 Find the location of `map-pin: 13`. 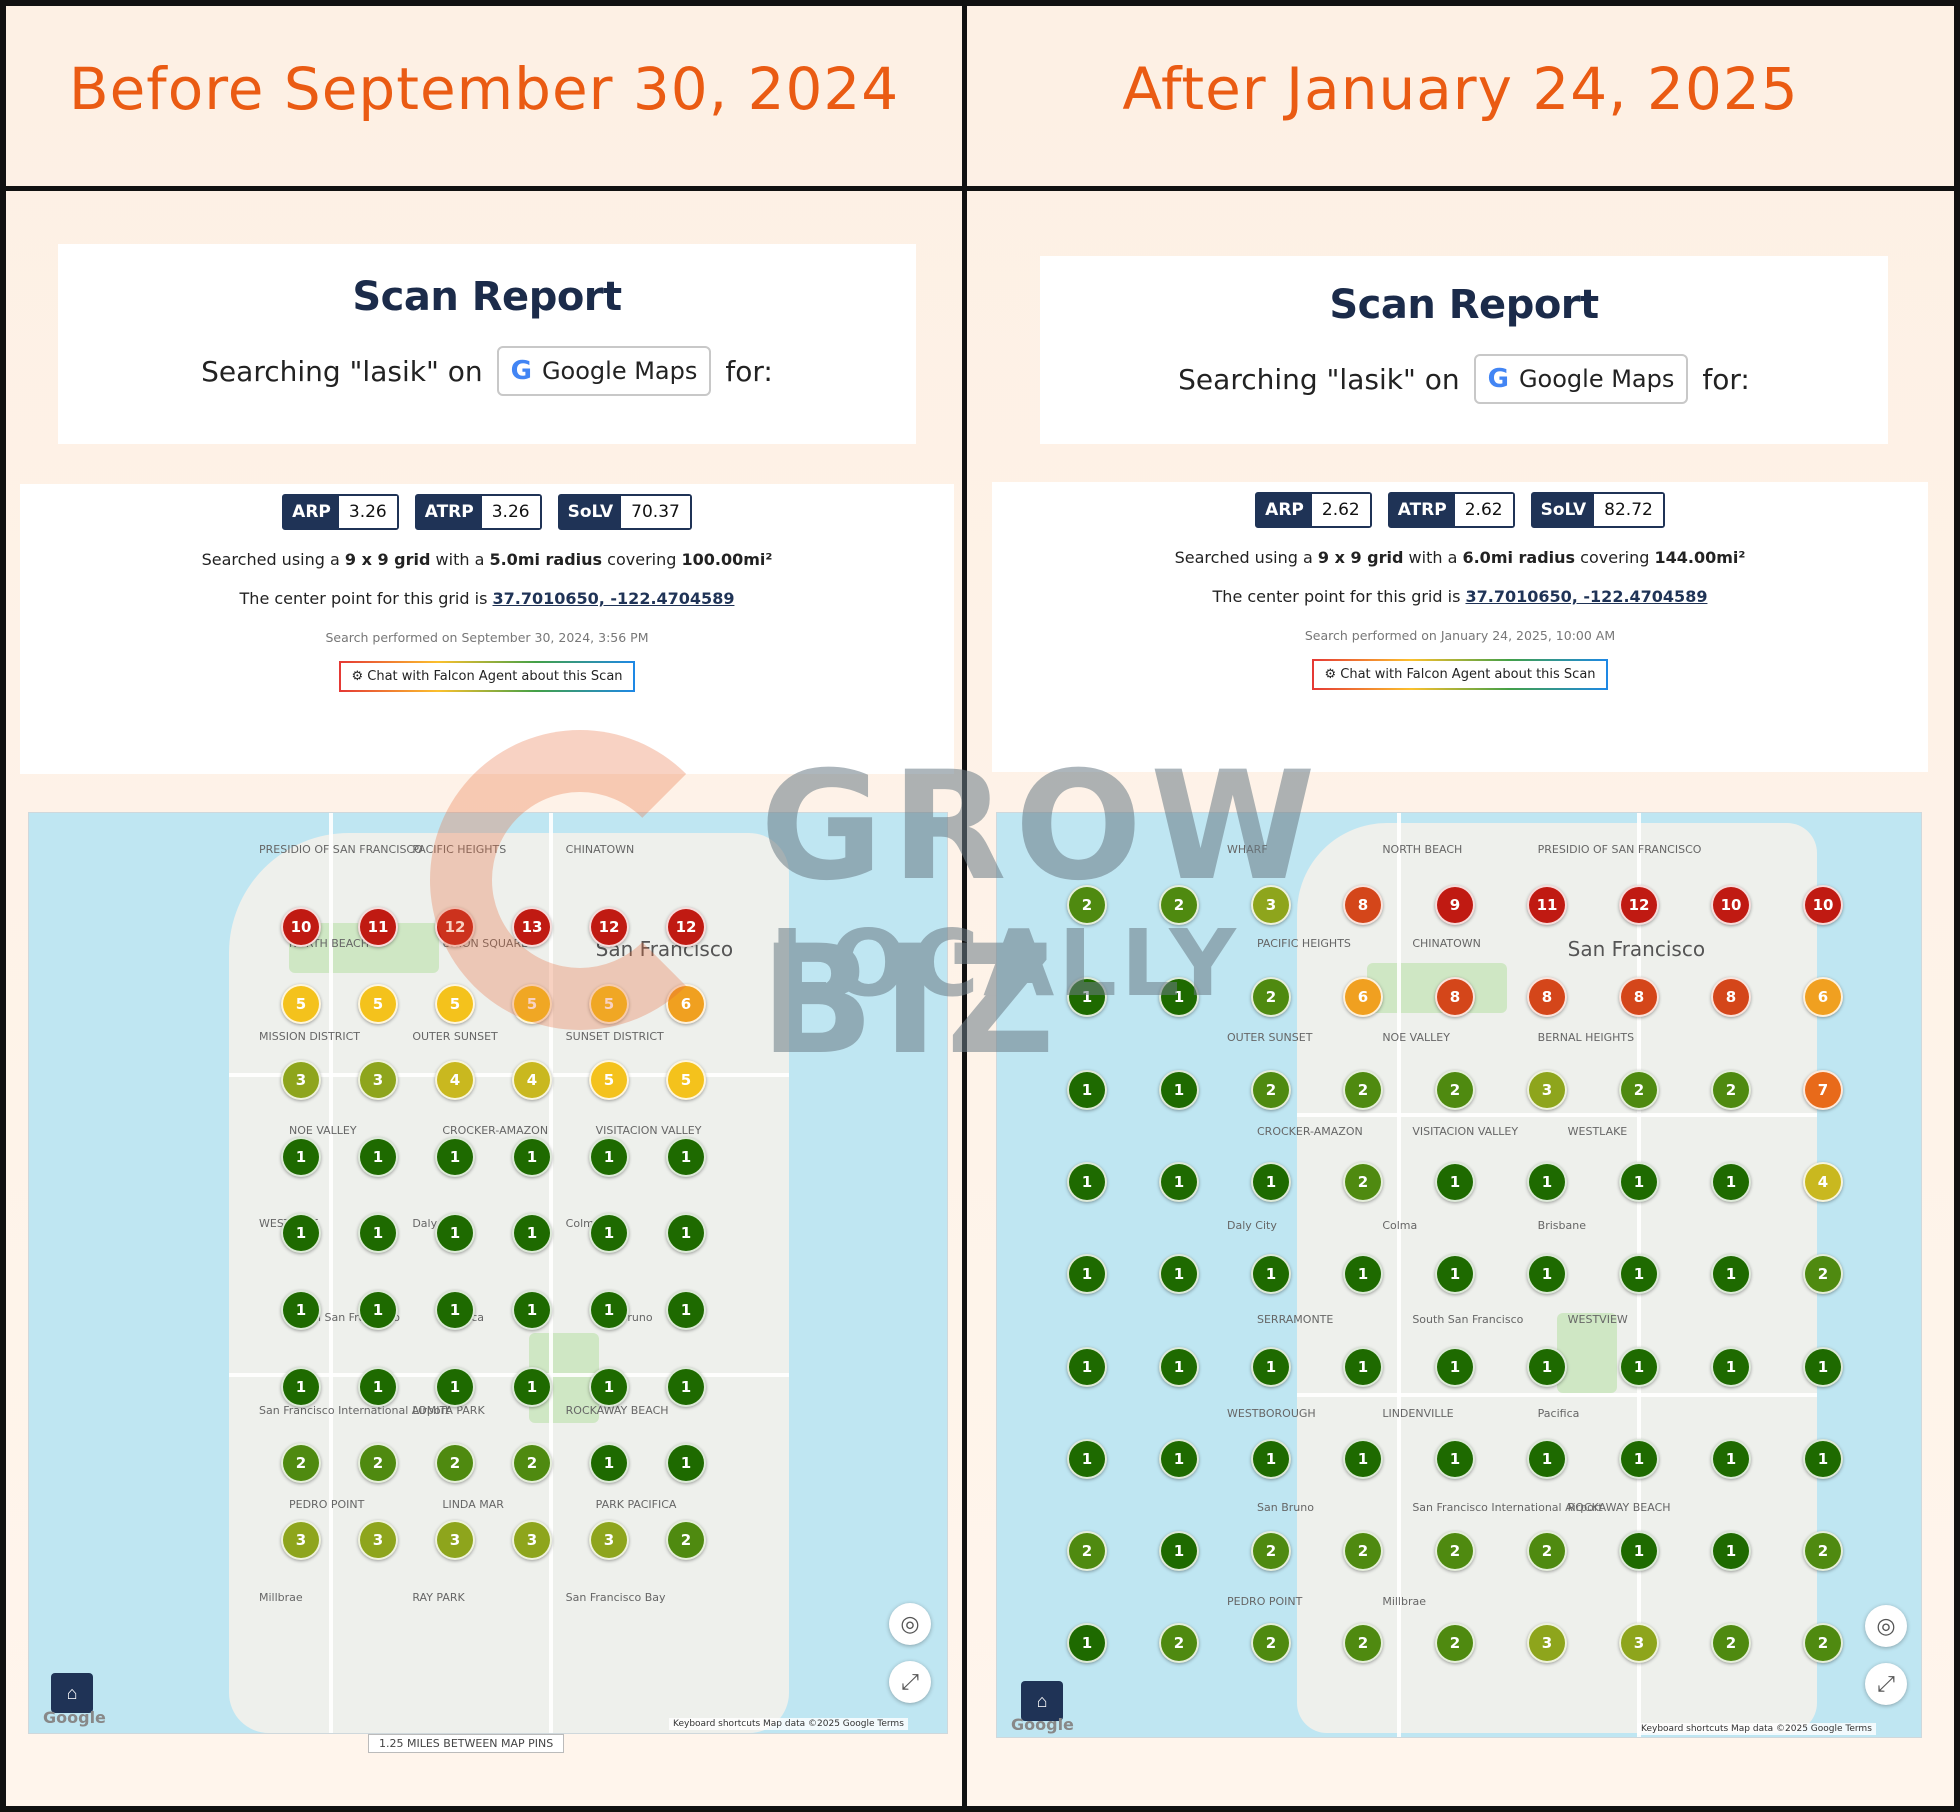

map-pin: 13 is located at coordinates (532, 927).